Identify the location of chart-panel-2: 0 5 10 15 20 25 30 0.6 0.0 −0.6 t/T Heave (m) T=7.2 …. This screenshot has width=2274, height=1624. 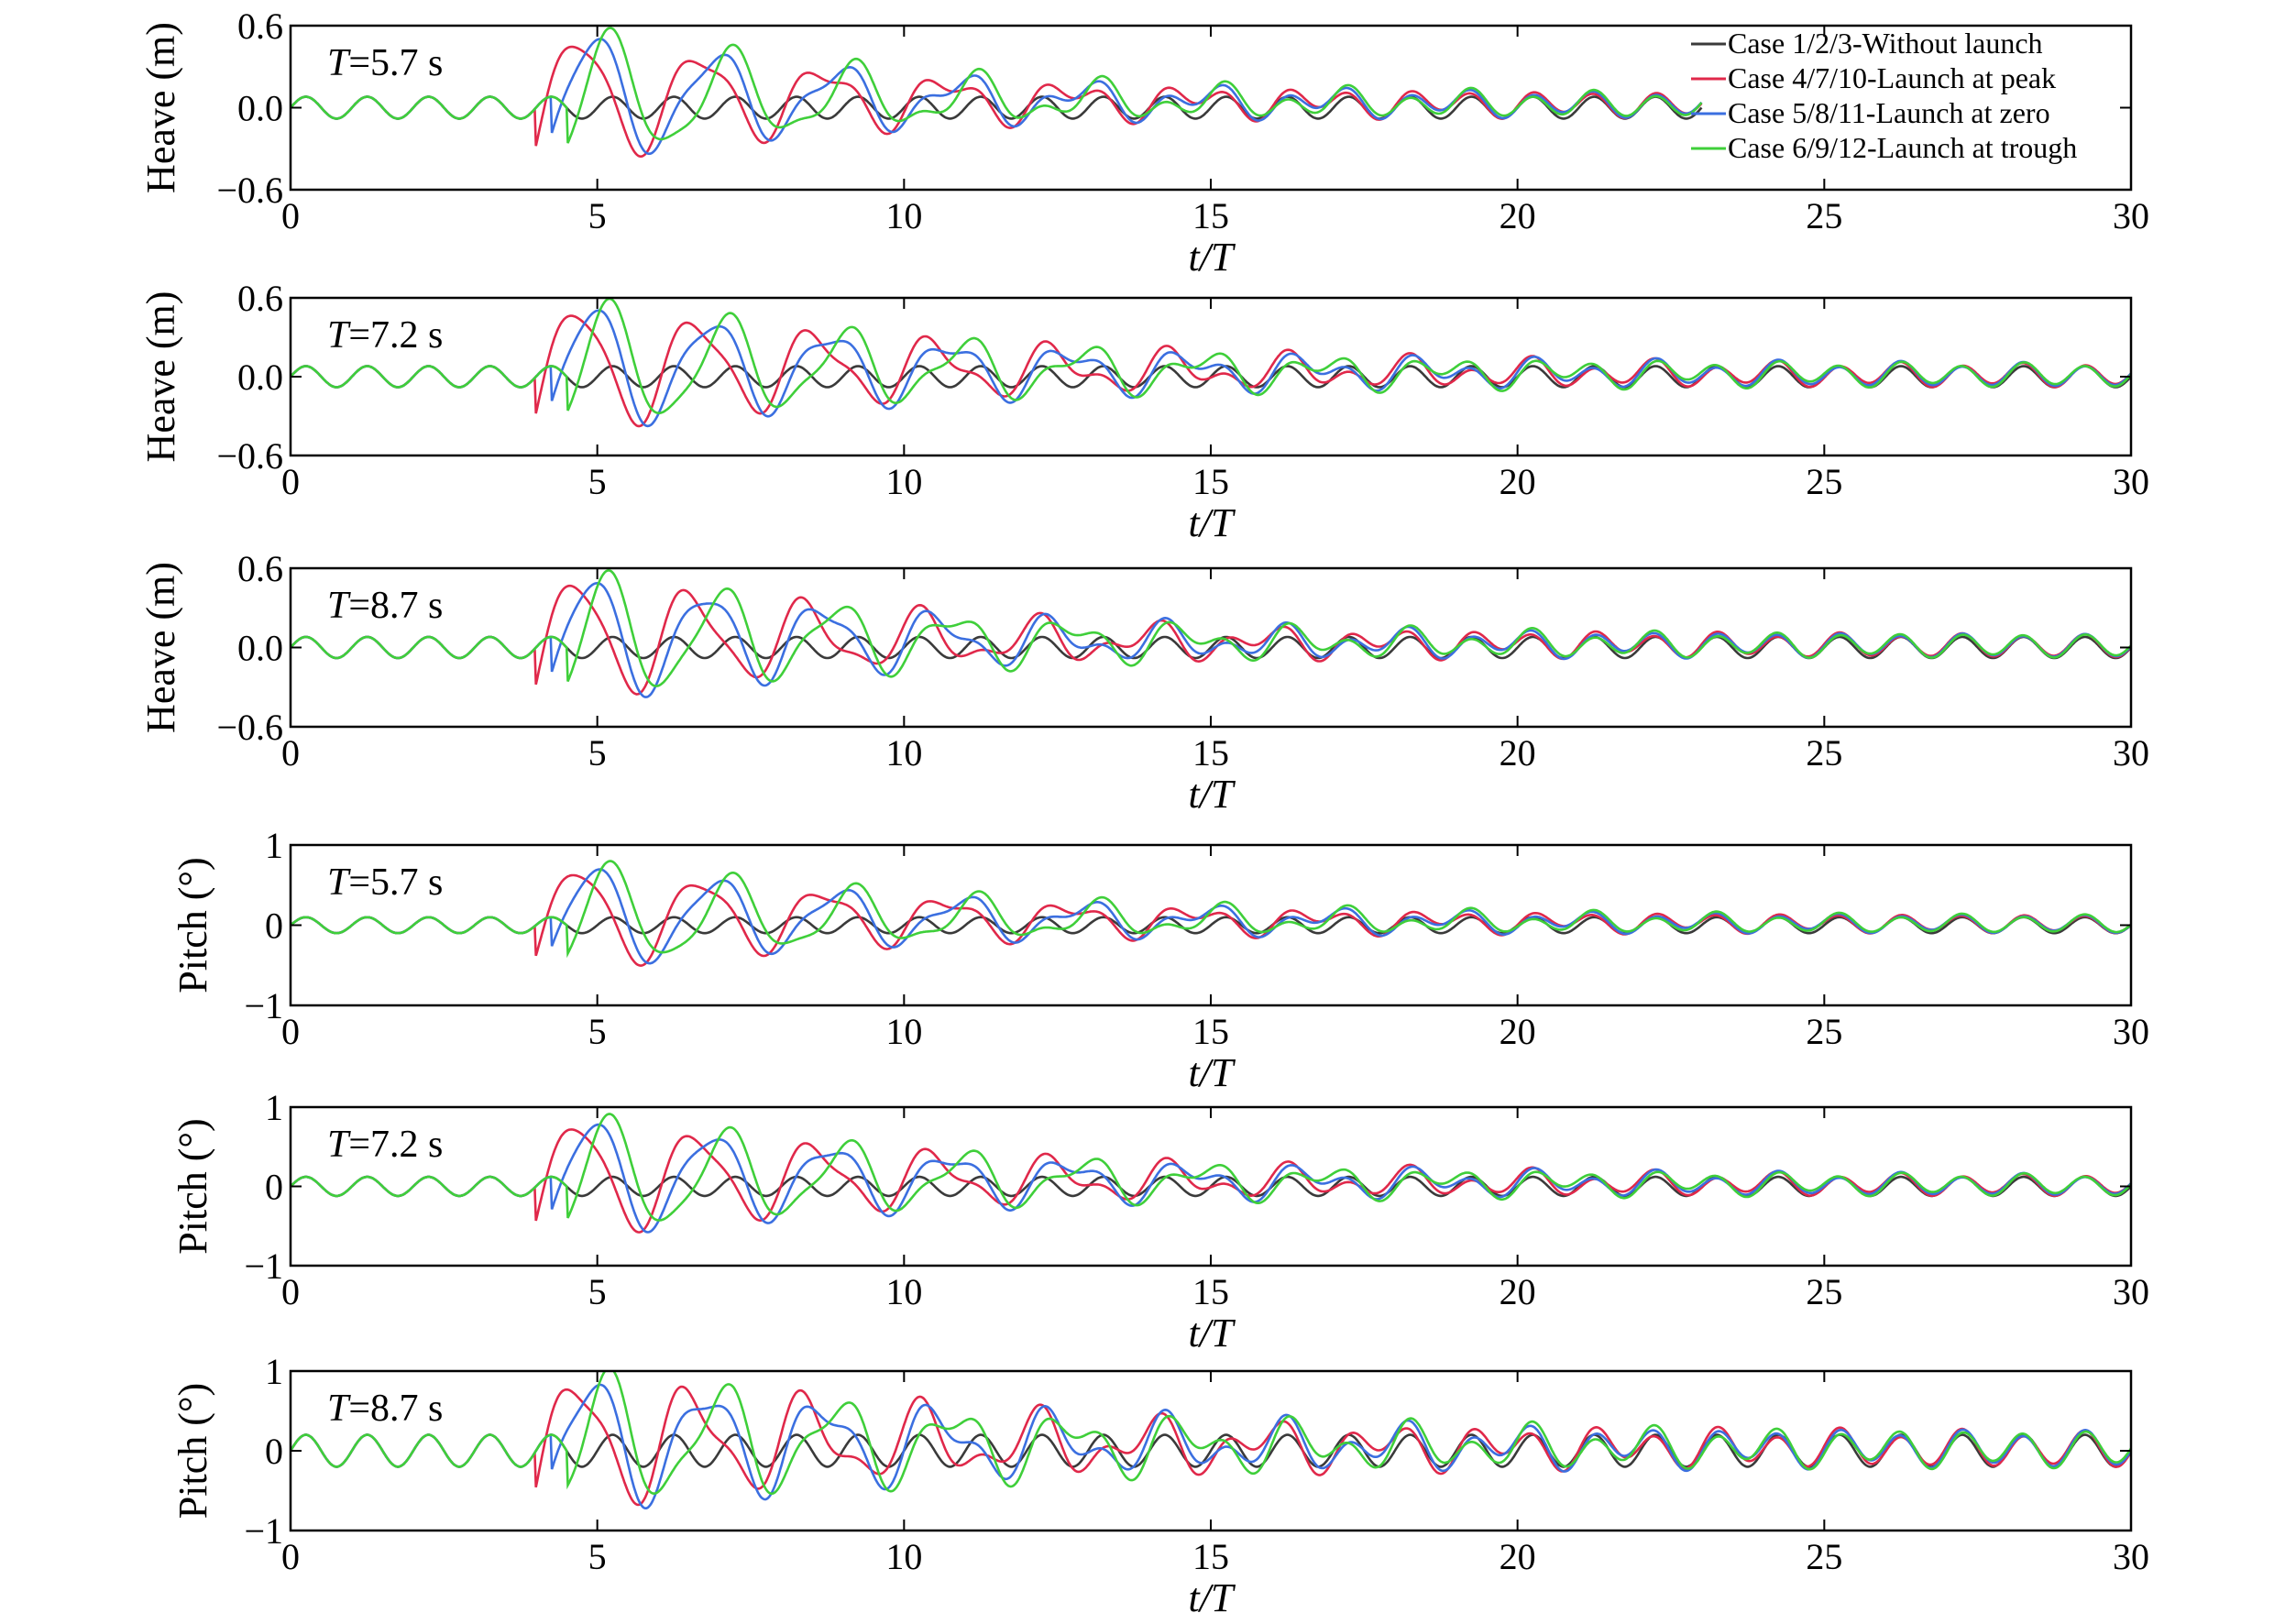
(1143, 411).